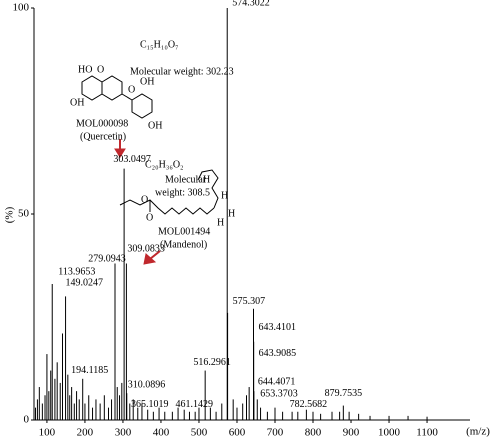 Image resolution: width=500 pixels, height=443 pixels. What do you see at coordinates (107, 259) in the screenshot?
I see `peak-label: 279.0943` at bounding box center [107, 259].